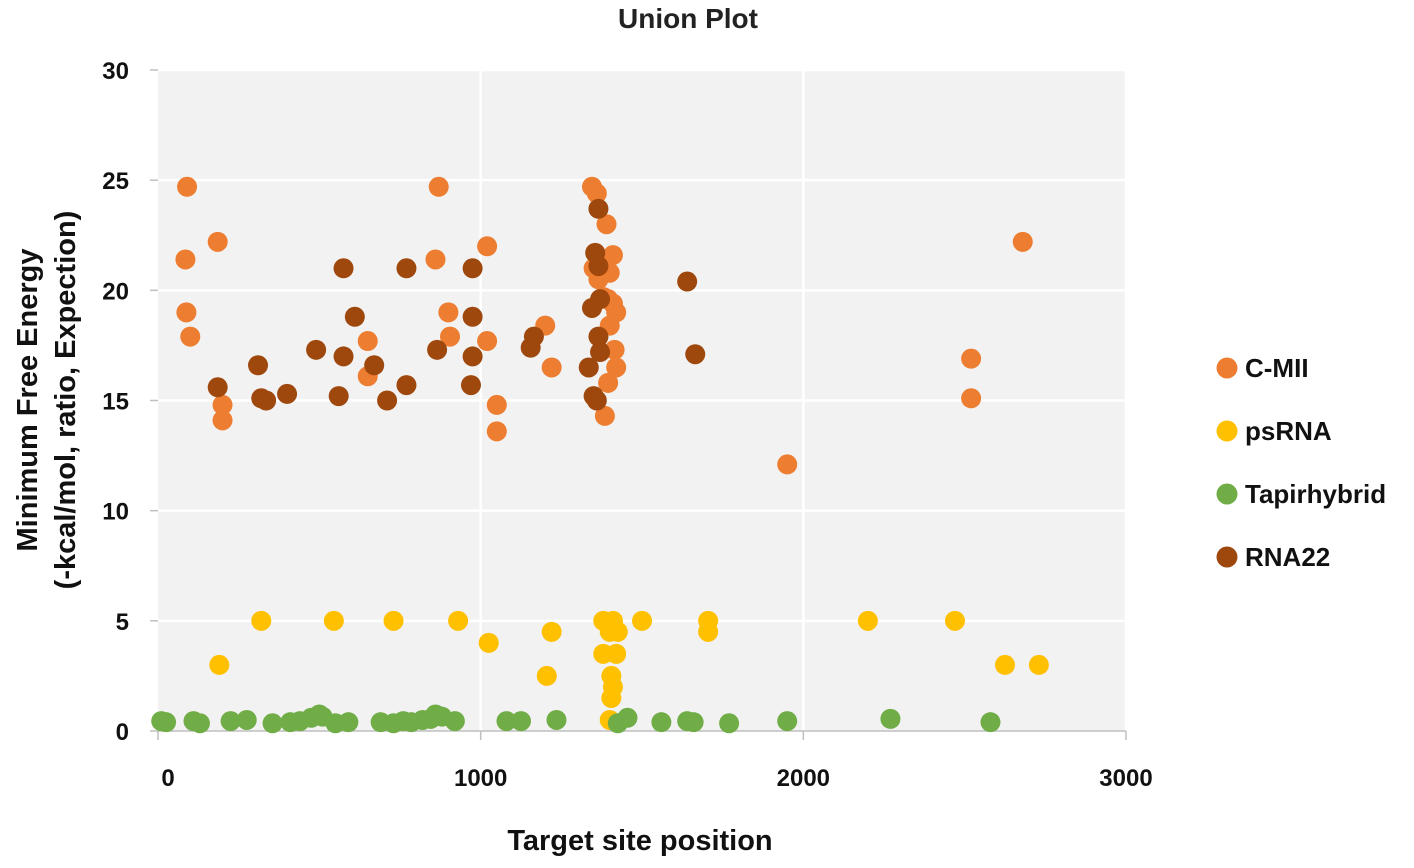  I want to click on series-psrna, so click(629, 670).